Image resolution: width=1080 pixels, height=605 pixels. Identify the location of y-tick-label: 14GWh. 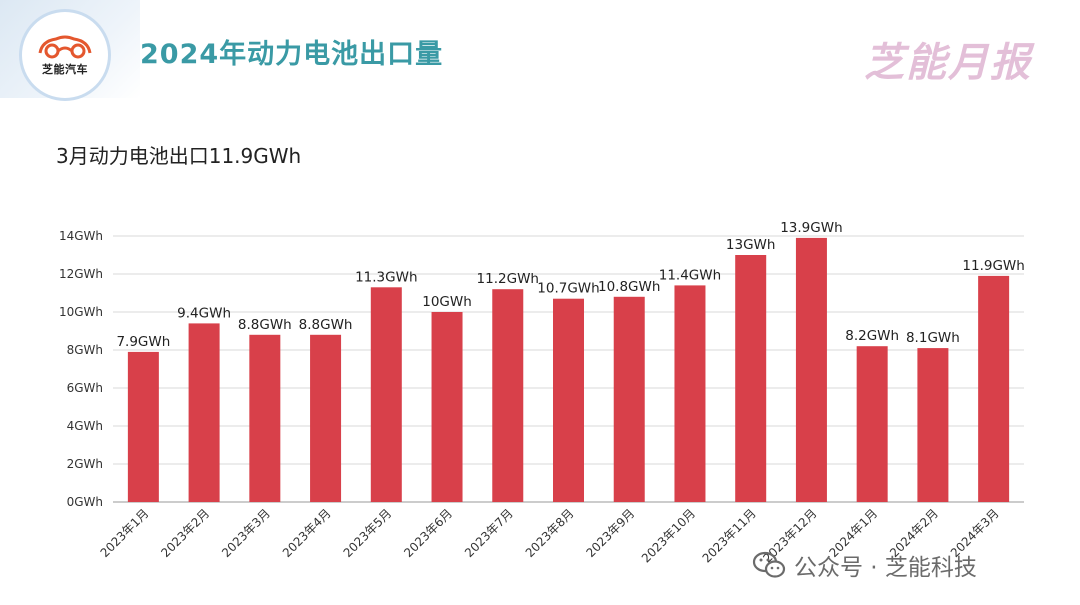
(81, 236).